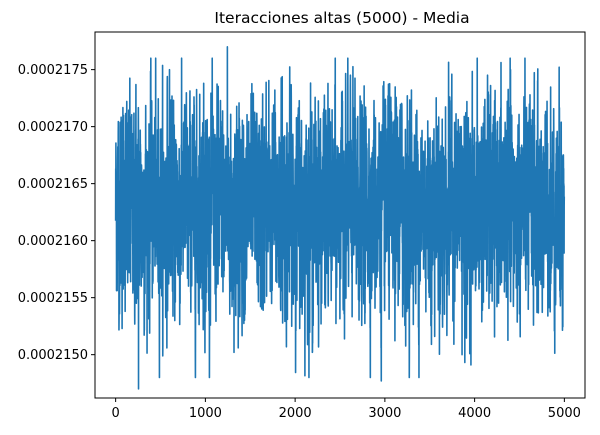 Image resolution: width=600 pixels, height=435 pixels. I want to click on y-tick-label: 0.0002150, so click(53, 355).